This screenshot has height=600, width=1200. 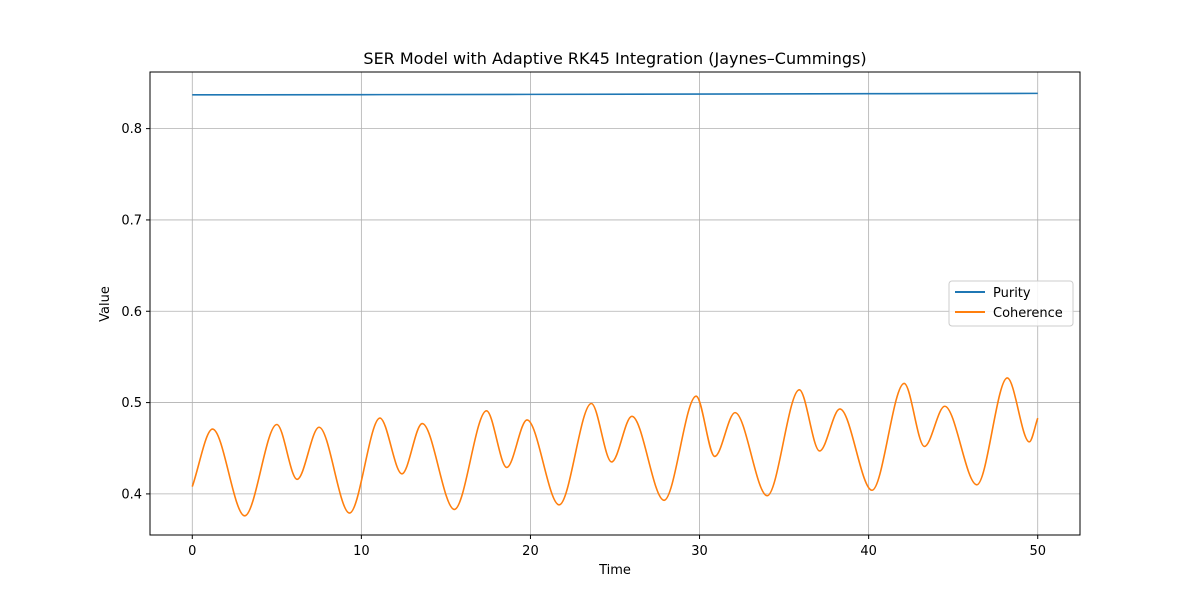 I want to click on legend-label-purity: Purity, so click(x=1012, y=293).